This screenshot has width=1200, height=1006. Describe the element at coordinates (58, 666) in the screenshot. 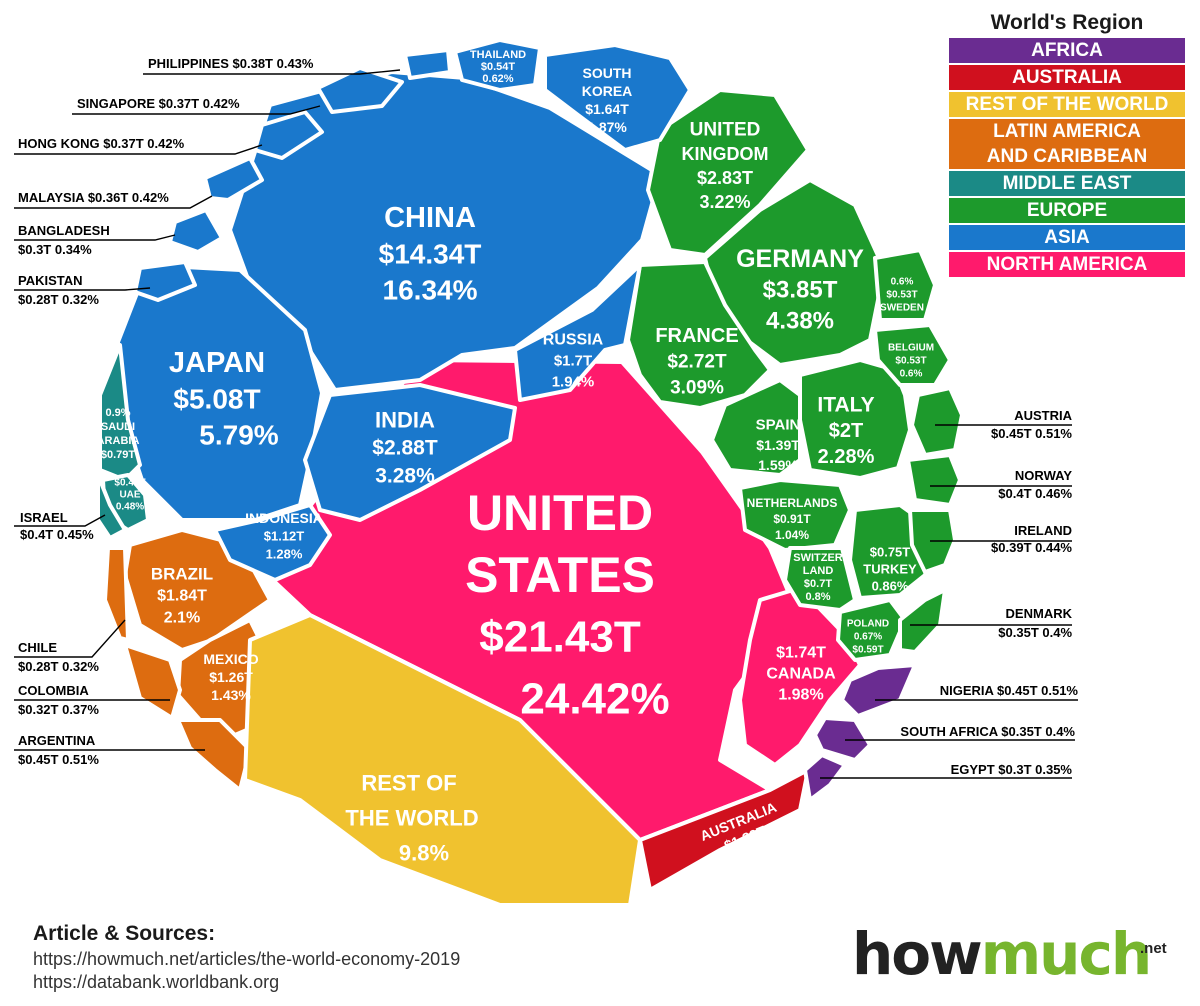

I see `label-chile-1: $0.28T 0.32%` at that location.